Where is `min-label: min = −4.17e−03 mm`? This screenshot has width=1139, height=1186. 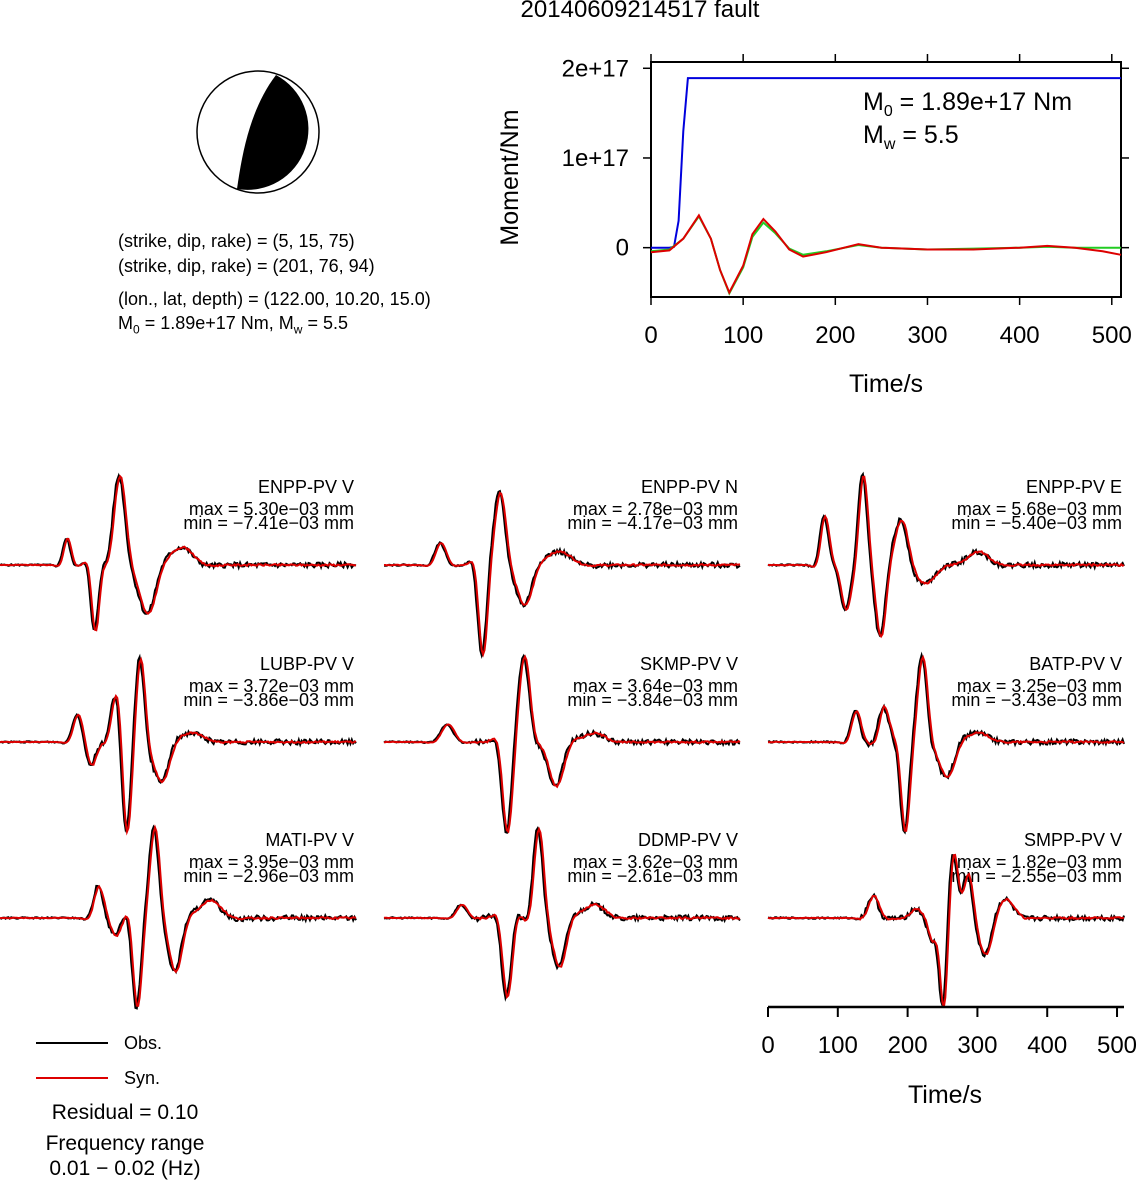
min-label: min = −4.17e−03 mm is located at coordinates (652, 523).